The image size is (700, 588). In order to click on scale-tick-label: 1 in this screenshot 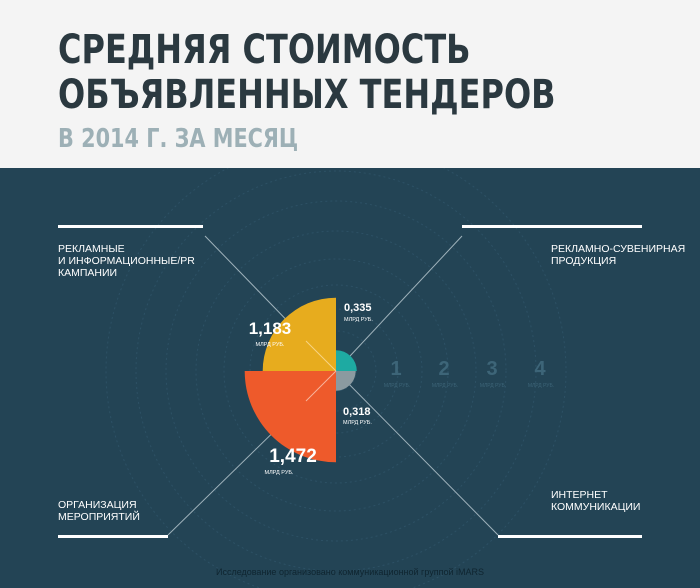, I will do `click(395, 369)`.